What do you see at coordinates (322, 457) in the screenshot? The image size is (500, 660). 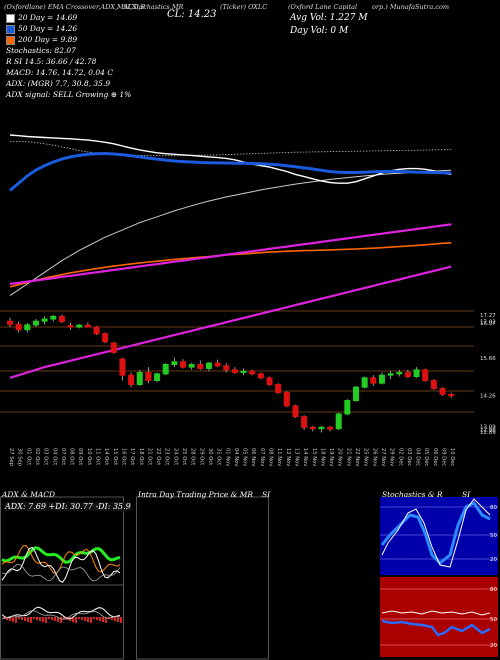 I see `date-tick-label: 18 Nov` at bounding box center [322, 457].